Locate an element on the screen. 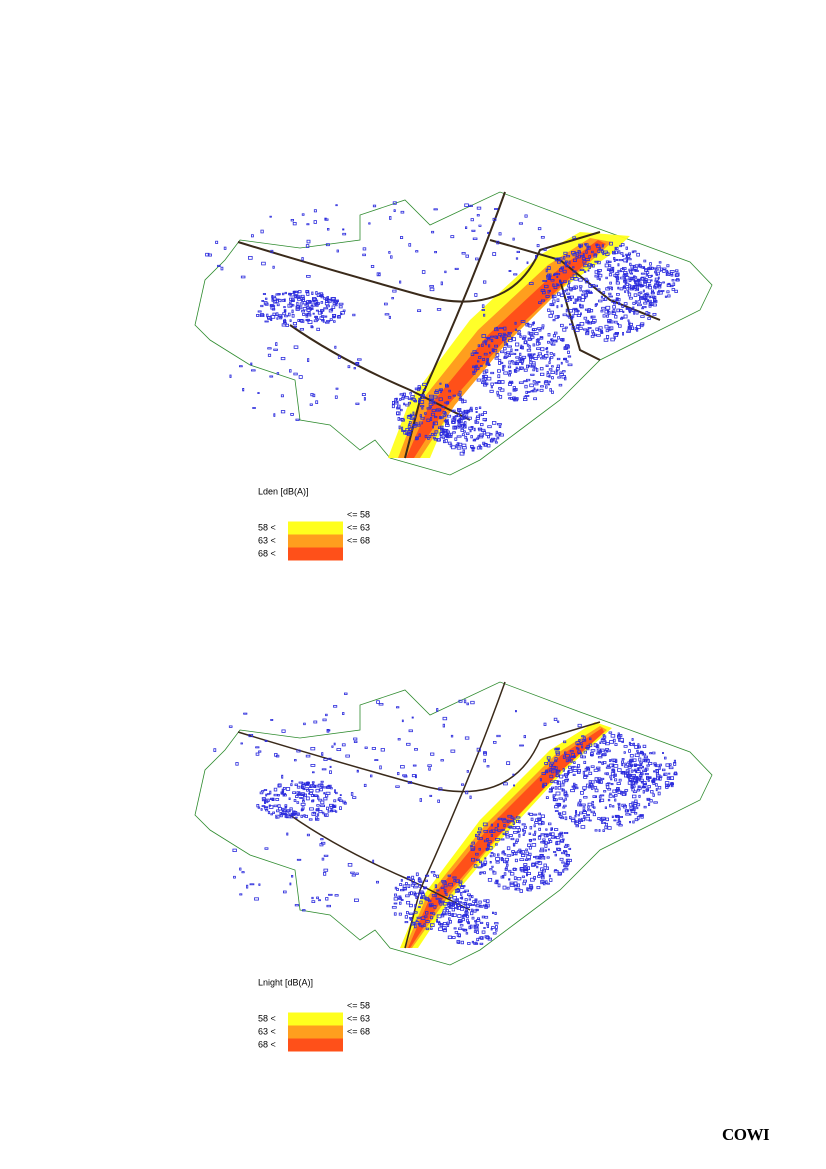 The height and width of the screenshot is (1169, 826). legend-low: 68 < is located at coordinates (267, 553).